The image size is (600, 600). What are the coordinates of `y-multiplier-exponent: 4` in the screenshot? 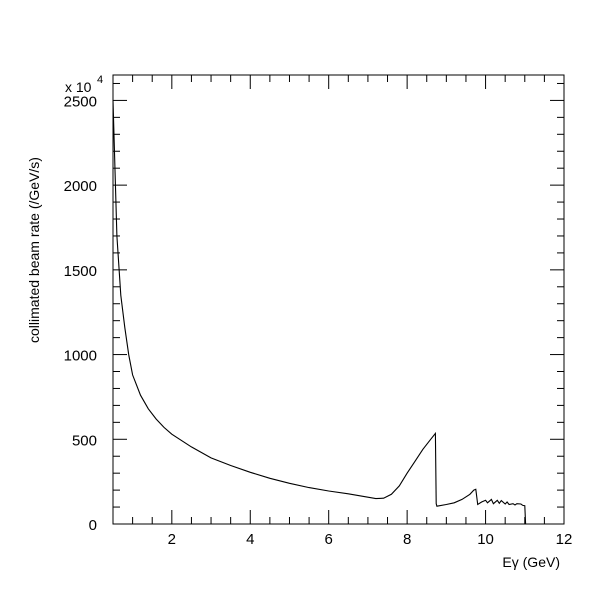 It's located at (100, 80).